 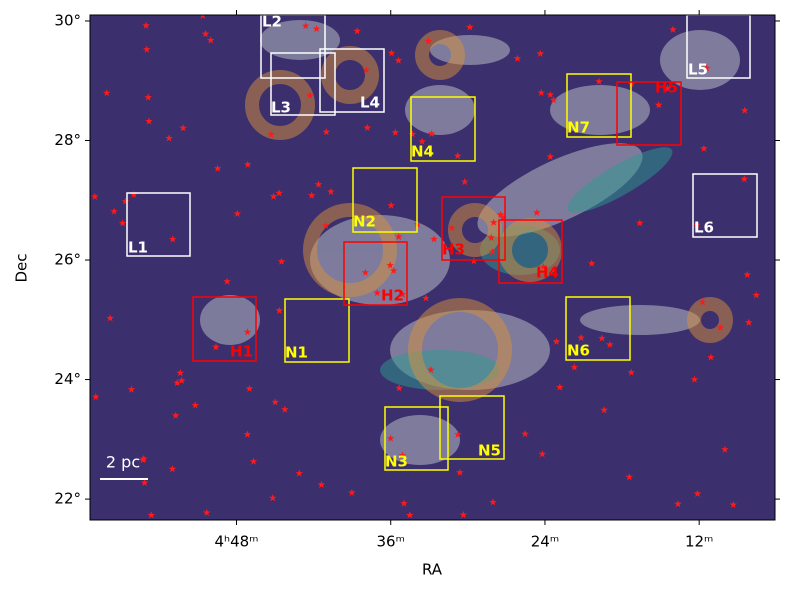 I want to click on y-tick-label: 26°, so click(x=67, y=260).